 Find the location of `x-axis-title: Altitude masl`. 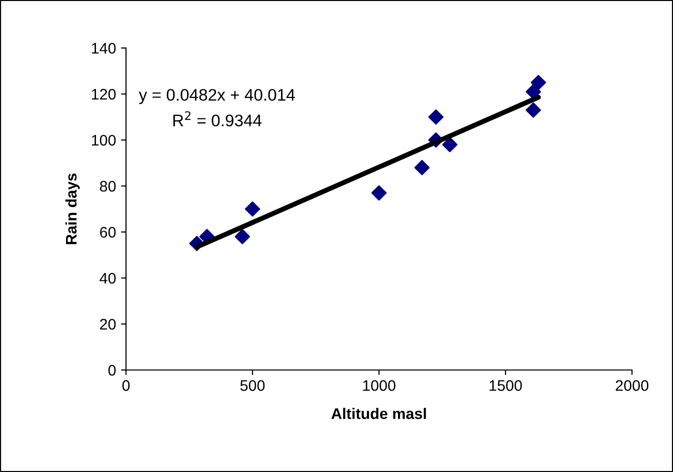

x-axis-title: Altitude masl is located at coordinates (378, 414).